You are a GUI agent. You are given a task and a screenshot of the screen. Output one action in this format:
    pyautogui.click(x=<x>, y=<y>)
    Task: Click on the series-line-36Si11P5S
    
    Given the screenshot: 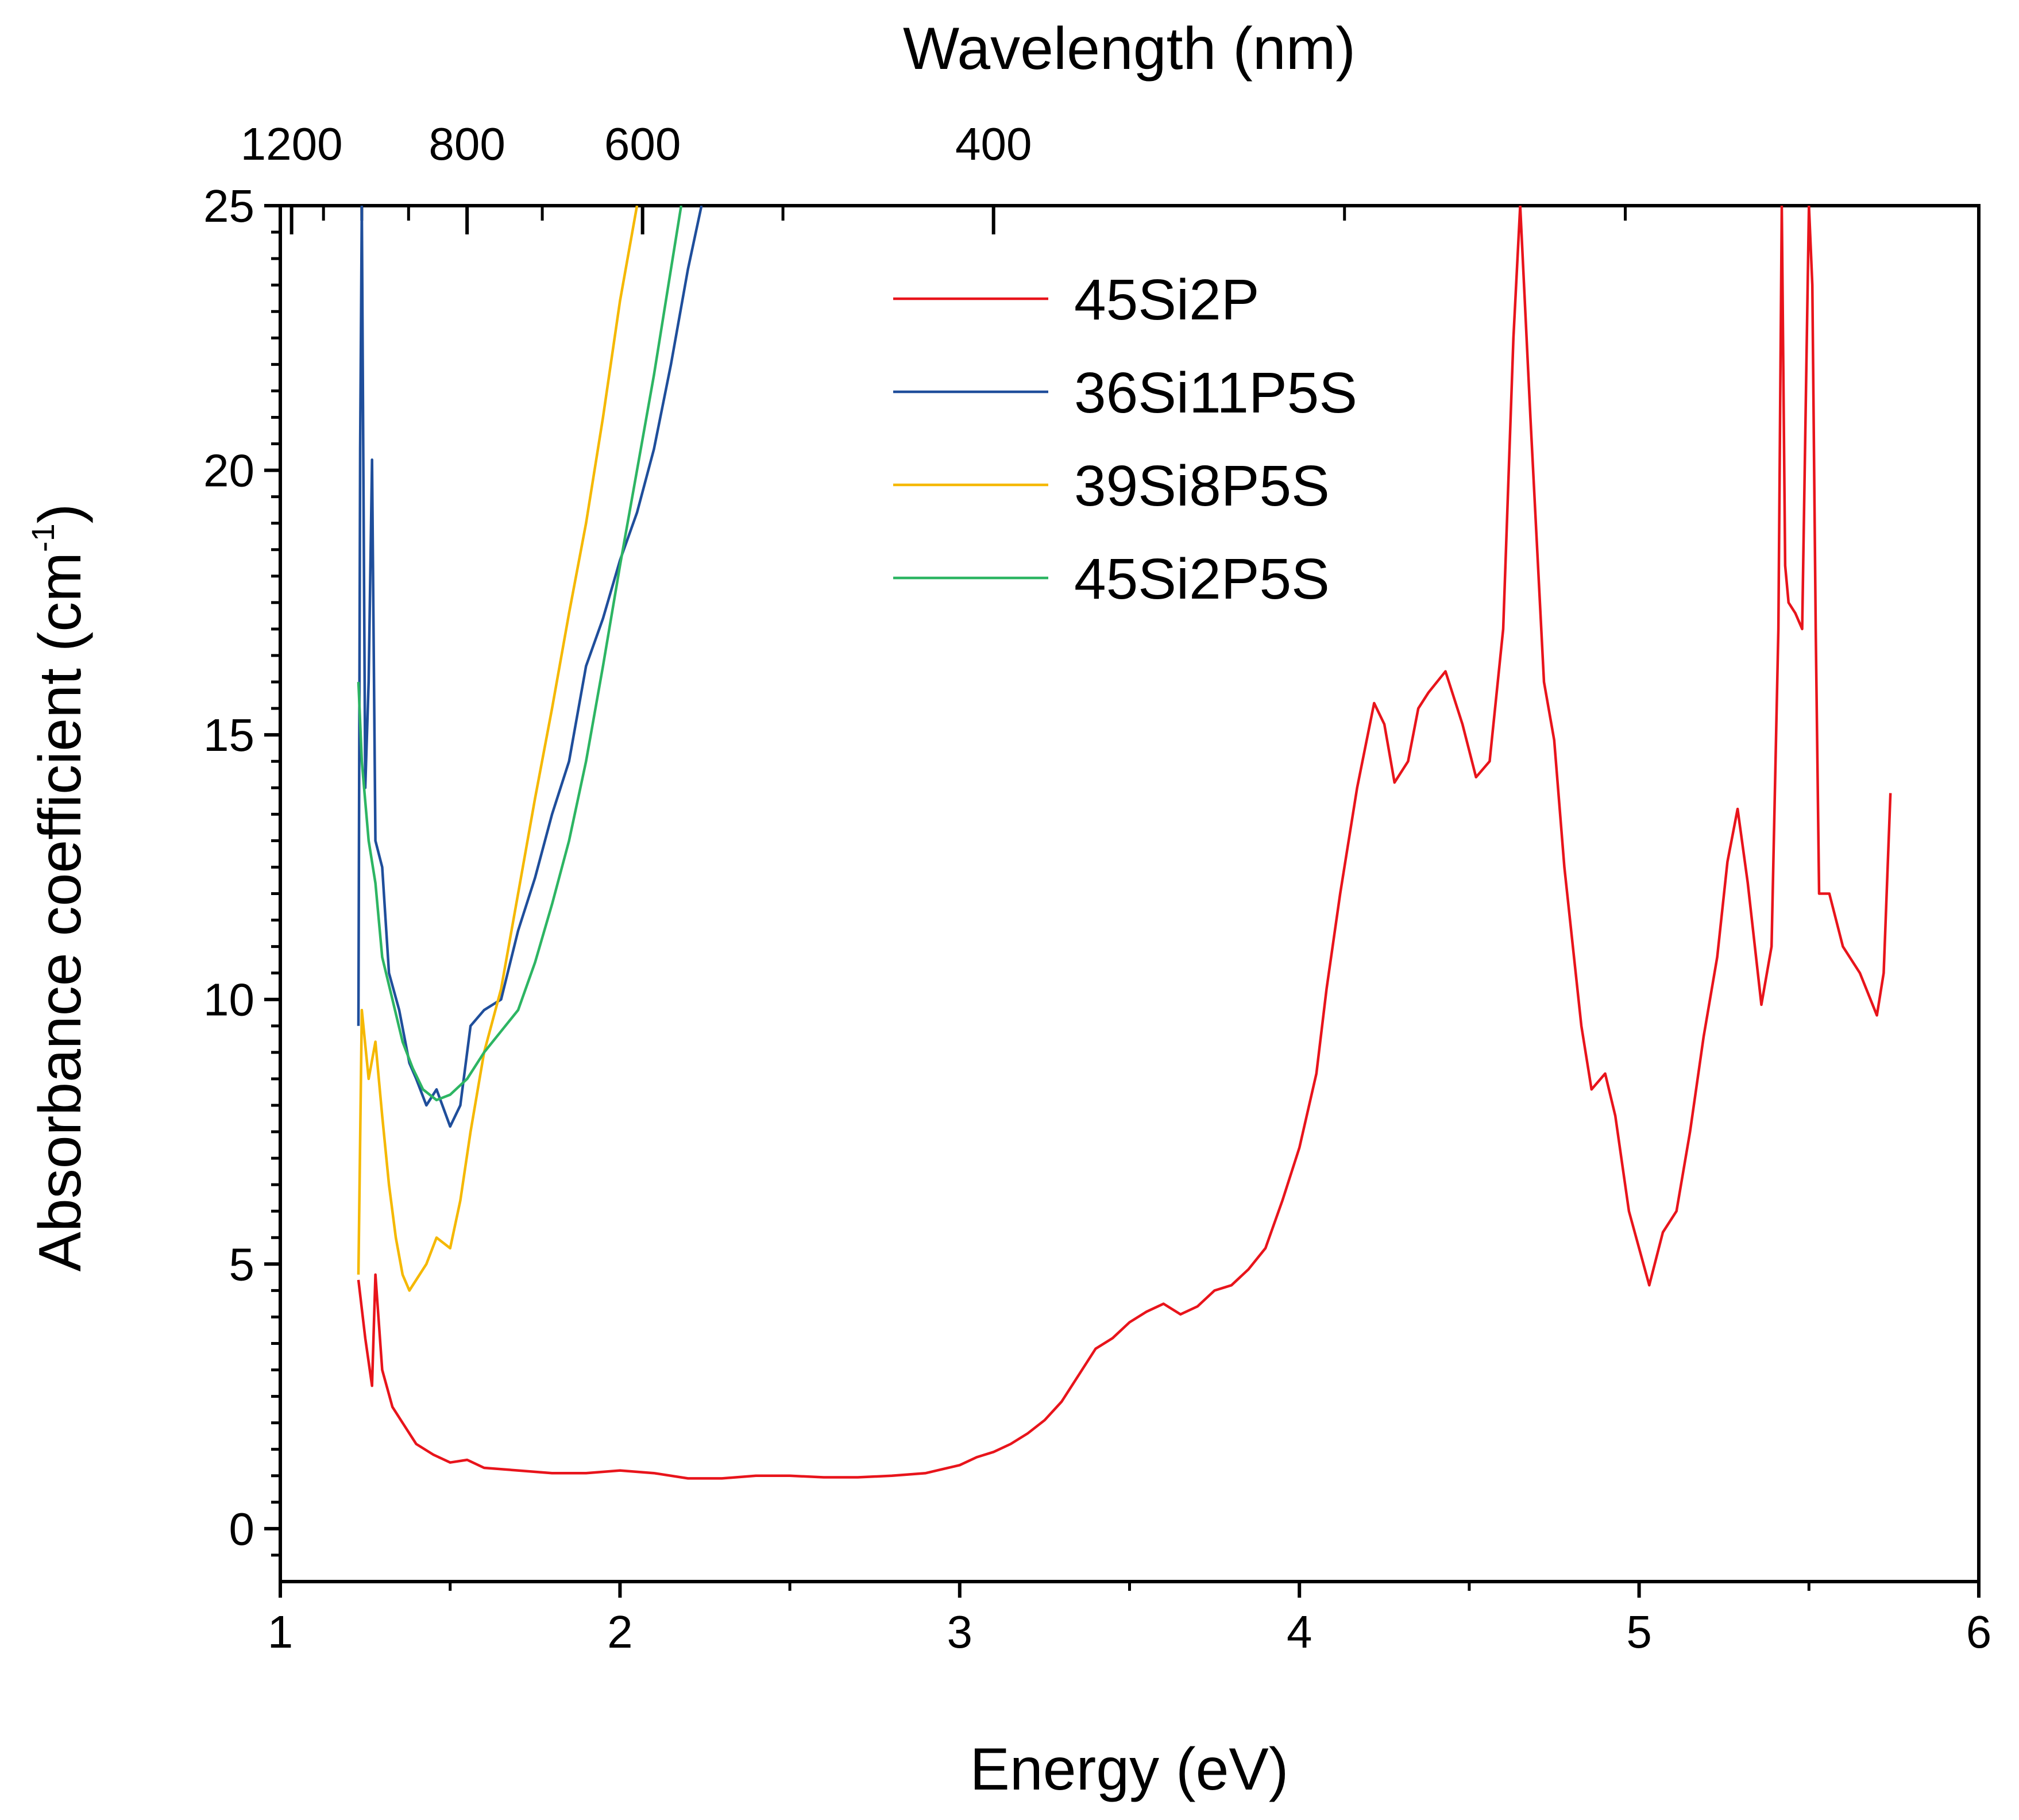 What is the action you would take?
    pyautogui.click(x=530, y=667)
    